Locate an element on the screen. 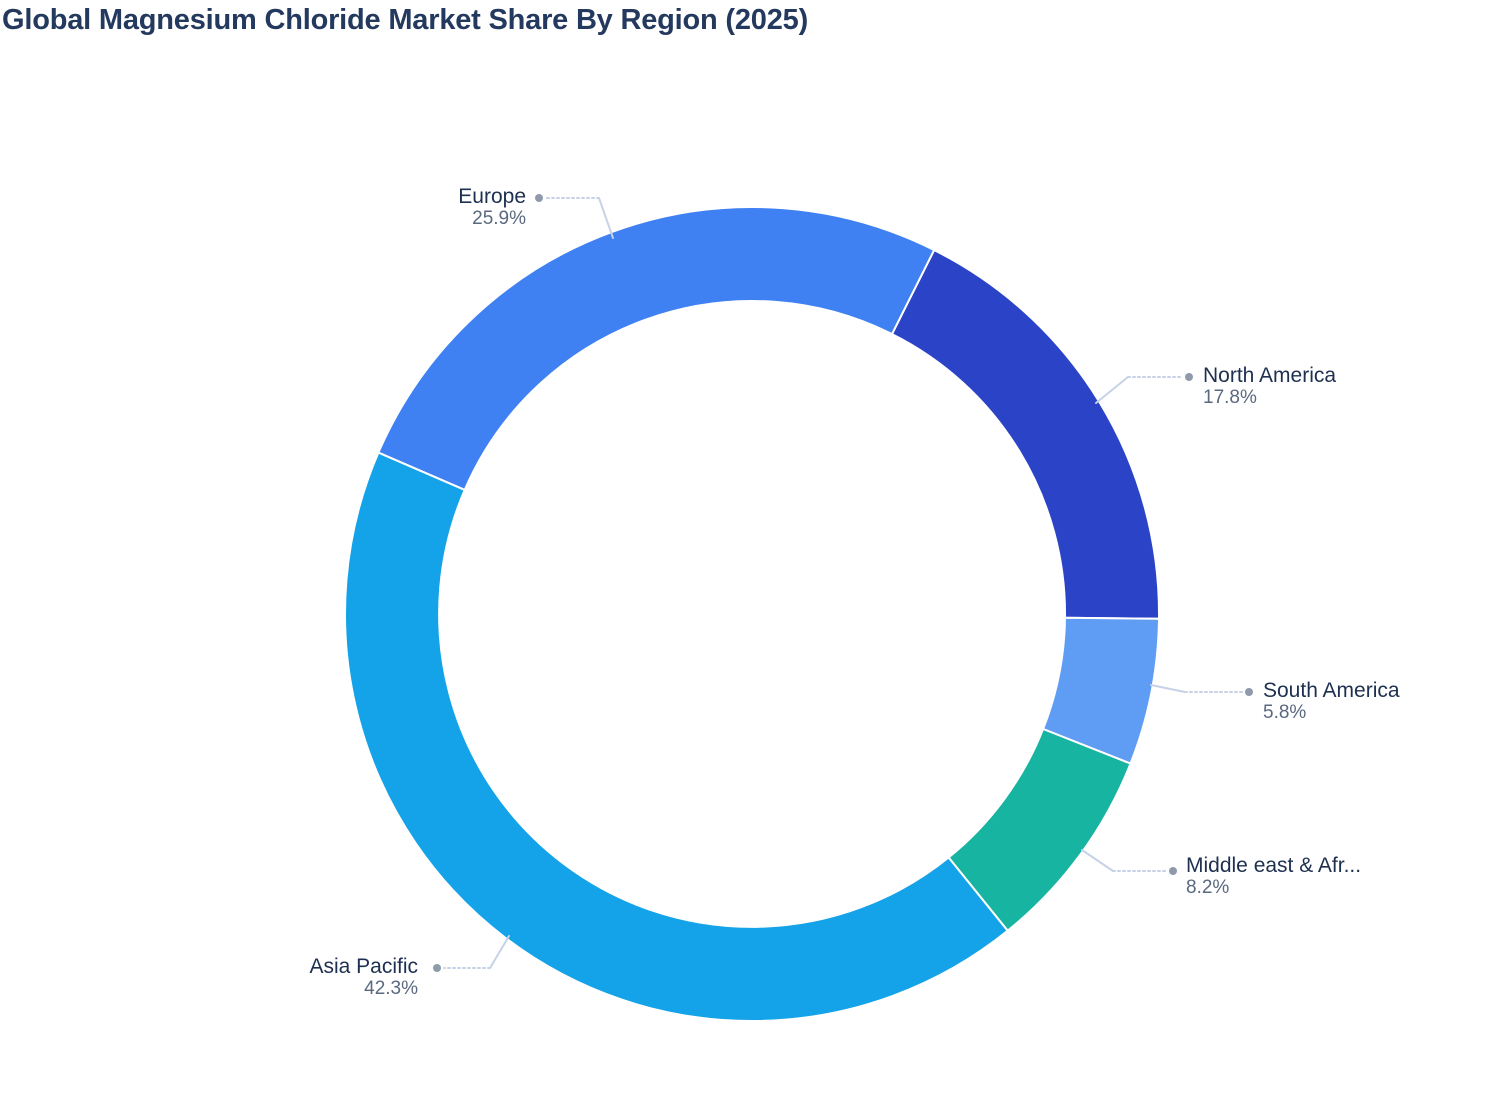  leader-line-north-america-diagonal is located at coordinates (1112, 390).